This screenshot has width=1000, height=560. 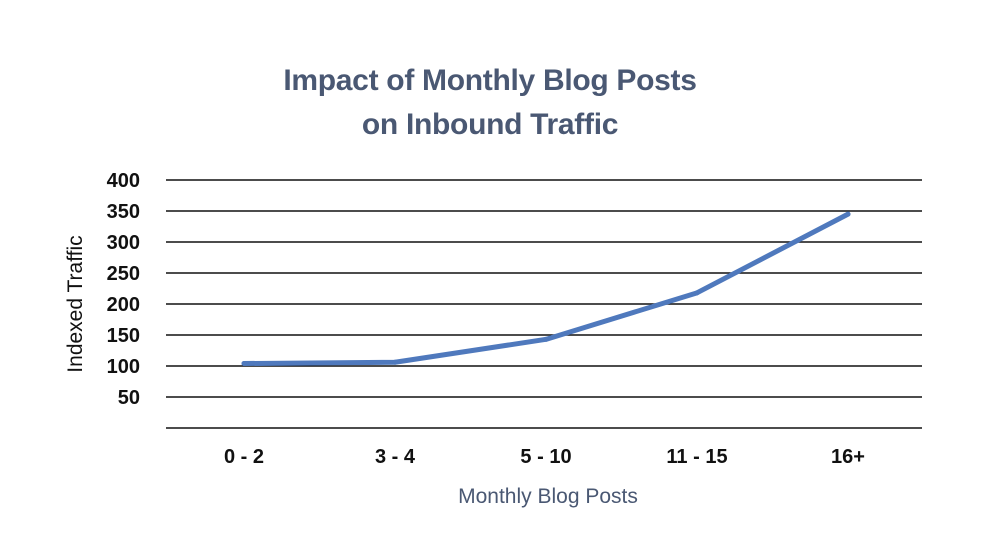 What do you see at coordinates (123, 367) in the screenshot?
I see `y-tick-label: 100` at bounding box center [123, 367].